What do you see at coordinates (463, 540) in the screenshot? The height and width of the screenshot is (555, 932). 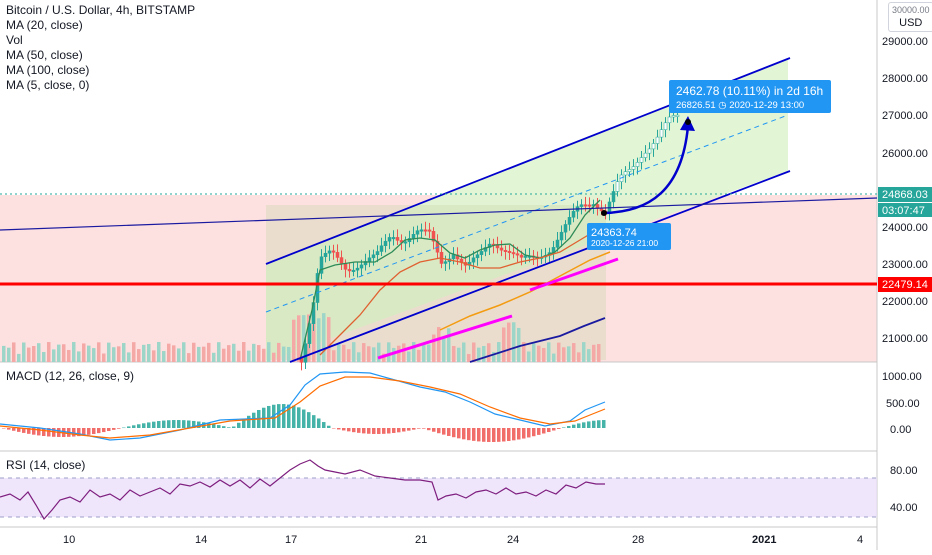 I see `time-axis: 10 14 17 21 24 28 2021 4` at bounding box center [463, 540].